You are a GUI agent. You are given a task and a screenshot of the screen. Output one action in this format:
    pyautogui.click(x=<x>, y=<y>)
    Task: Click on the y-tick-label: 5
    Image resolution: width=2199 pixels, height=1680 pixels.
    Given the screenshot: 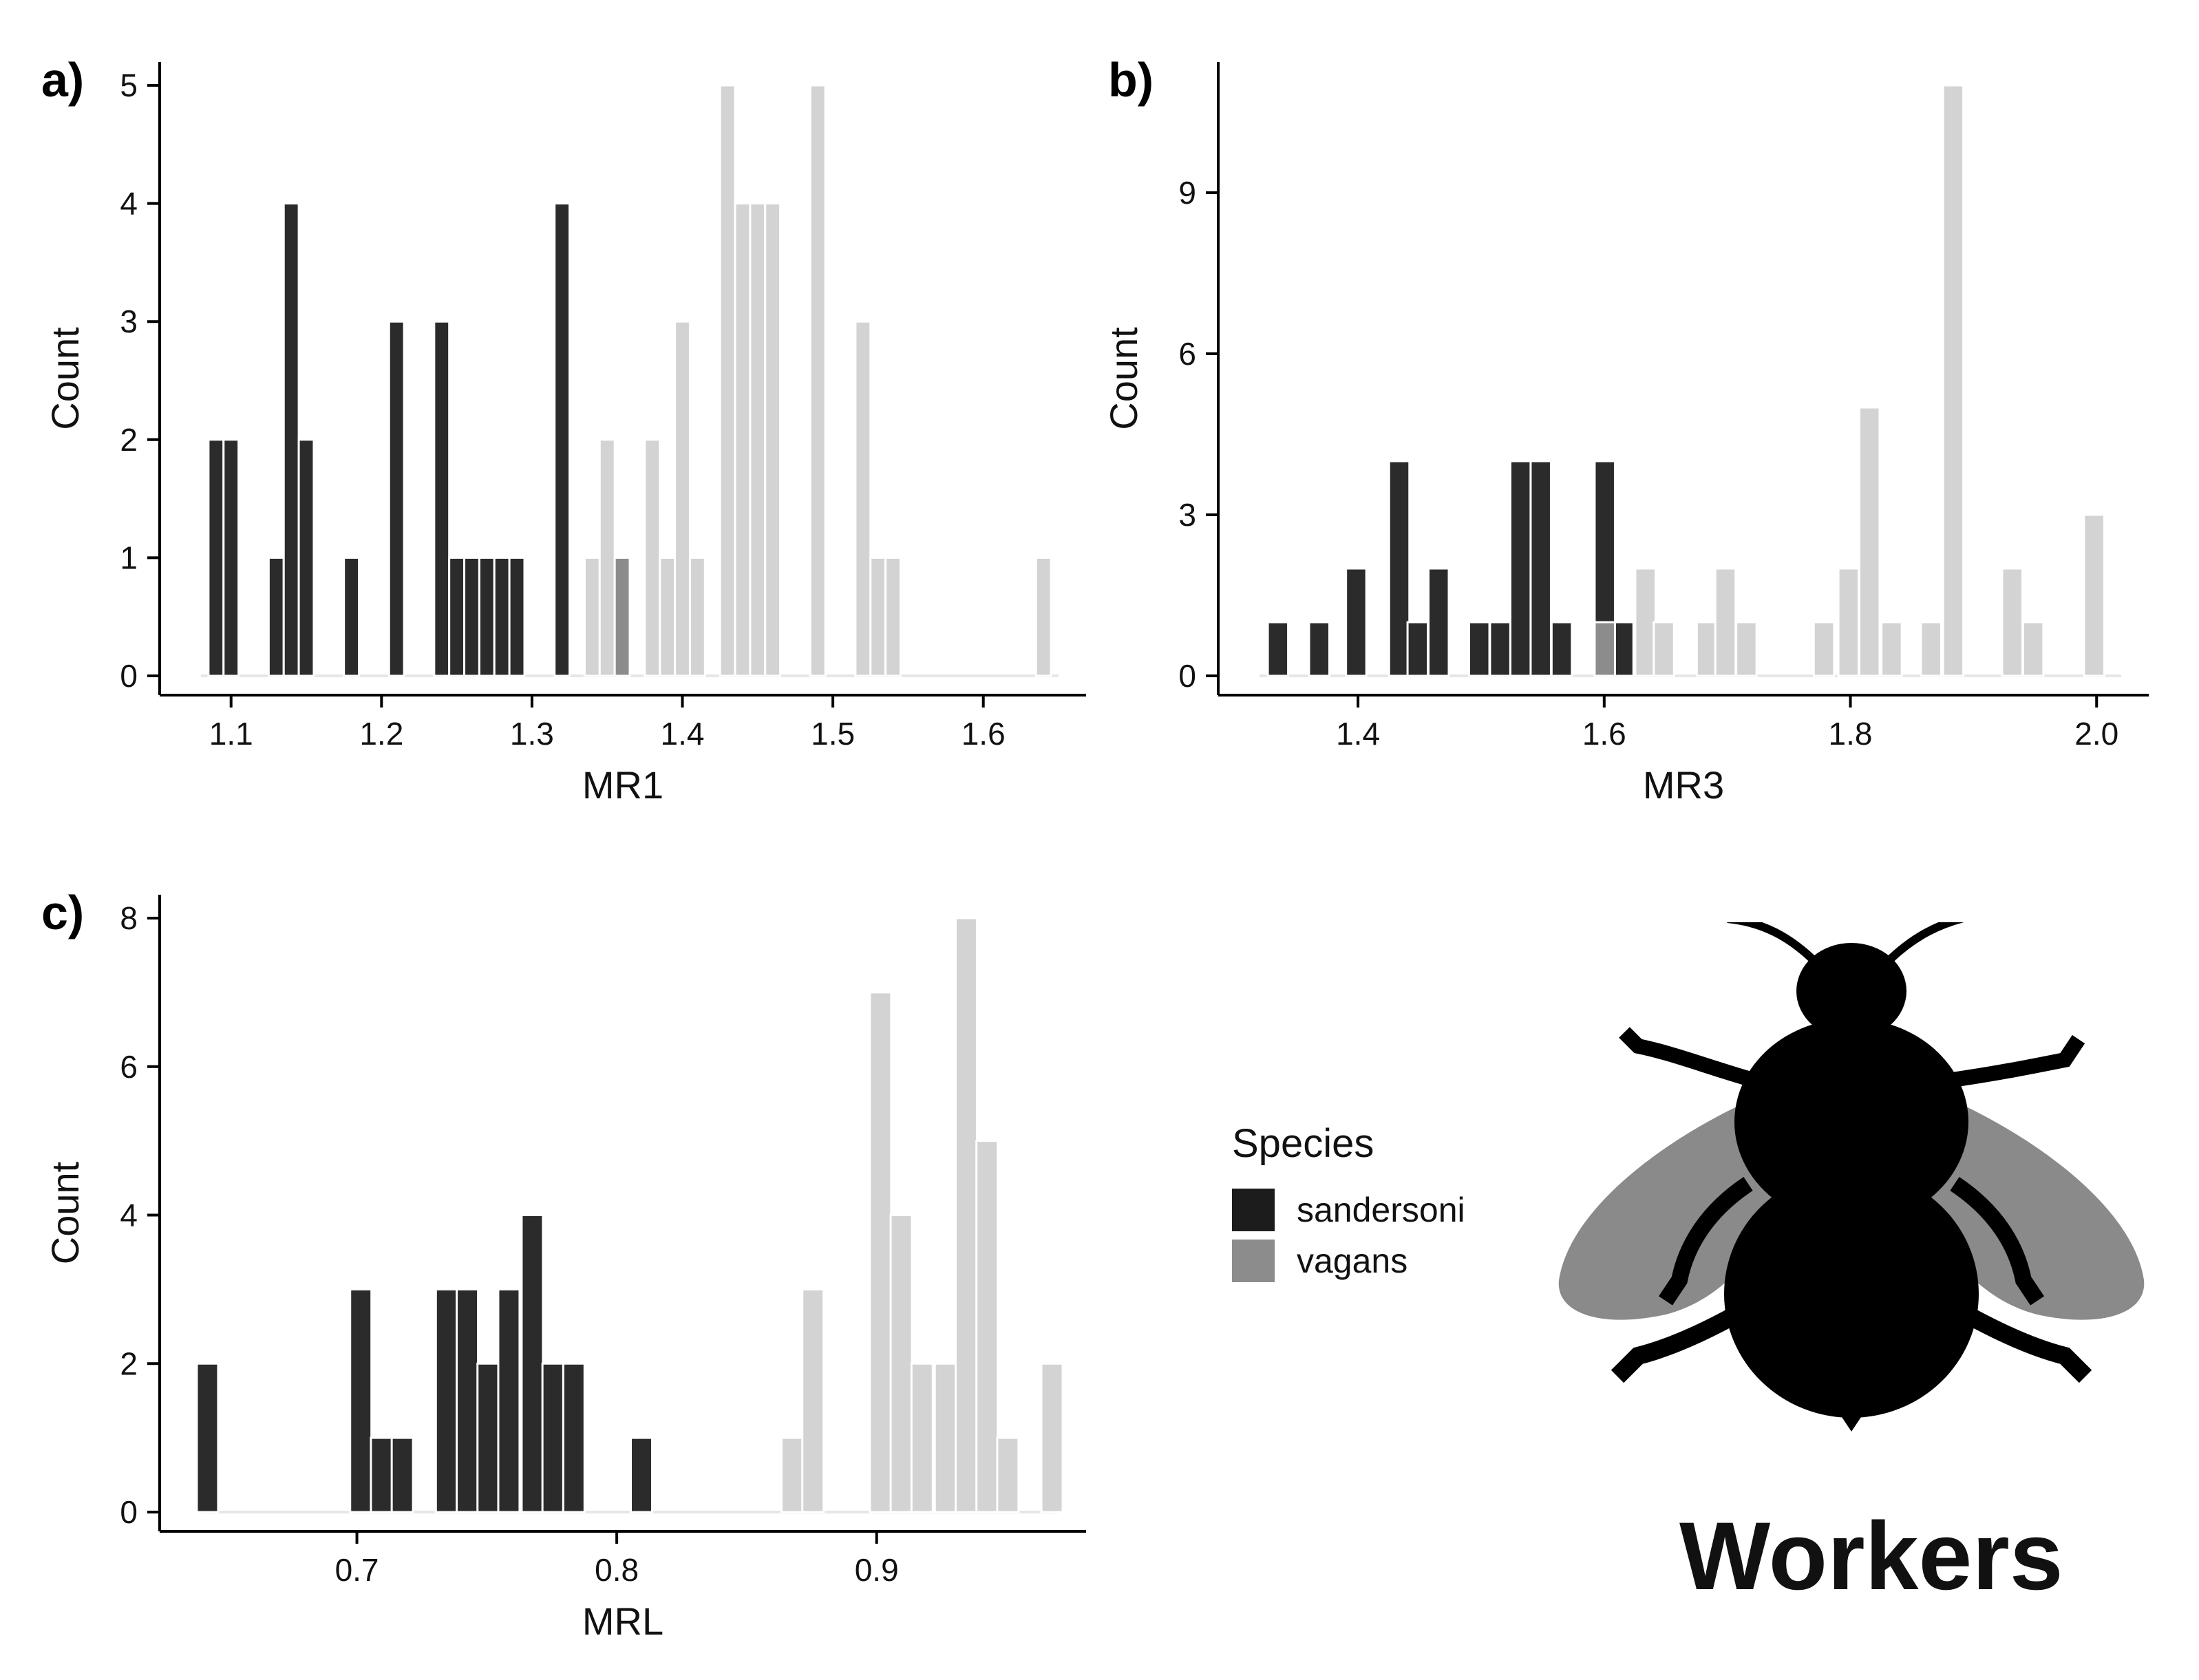 What is the action you would take?
    pyautogui.click(x=129, y=85)
    